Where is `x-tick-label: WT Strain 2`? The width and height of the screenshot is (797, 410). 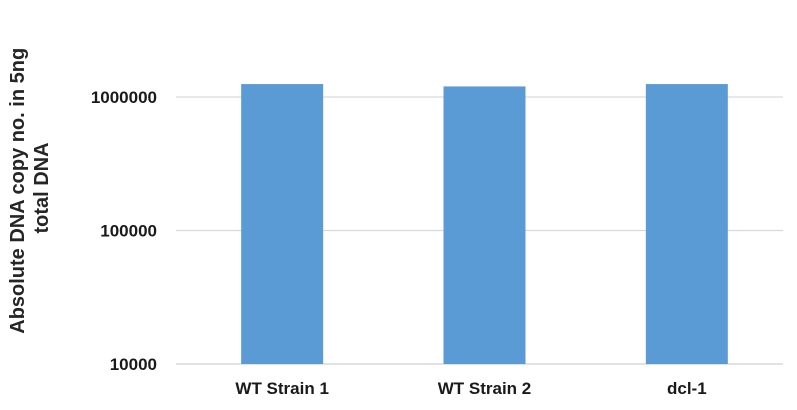 x-tick-label: WT Strain 2 is located at coordinates (485, 388).